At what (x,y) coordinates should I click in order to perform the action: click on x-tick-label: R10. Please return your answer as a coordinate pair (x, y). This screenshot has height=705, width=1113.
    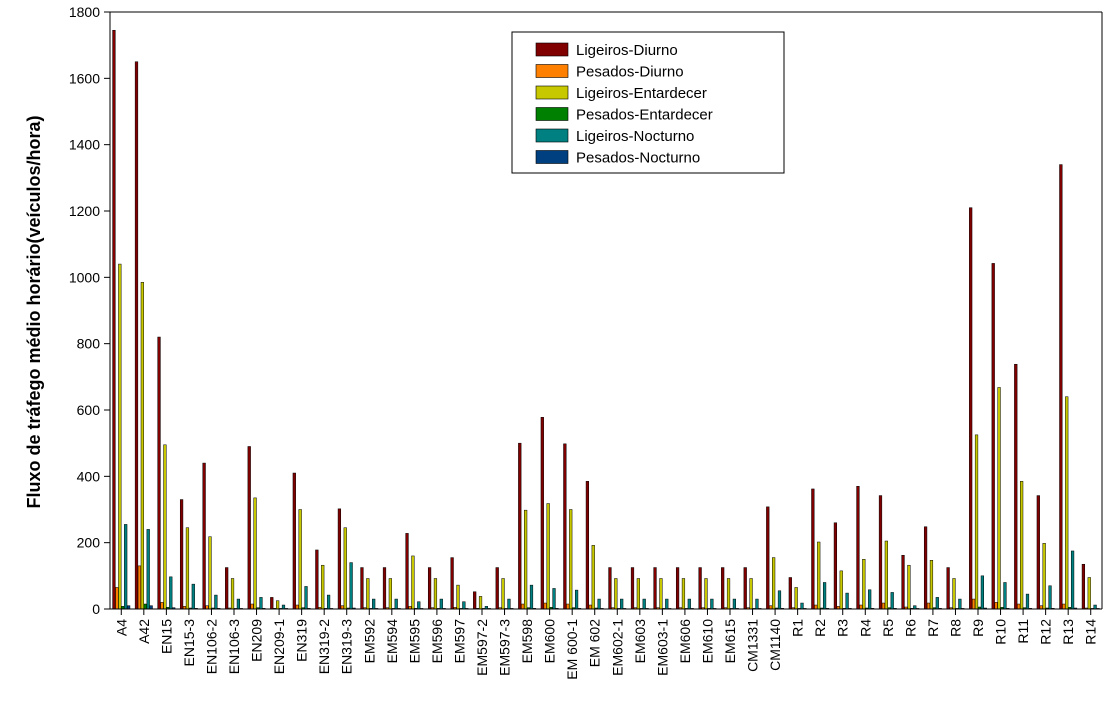
    Looking at the image, I should click on (1001, 632).